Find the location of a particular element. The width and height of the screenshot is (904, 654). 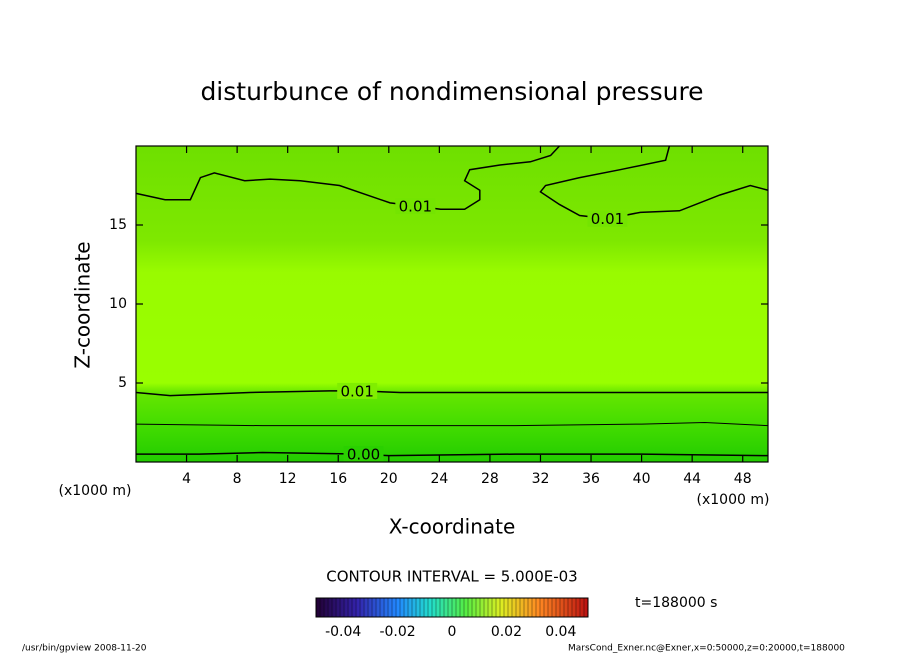

x-axis-label: X-coordinate is located at coordinates (452, 527).